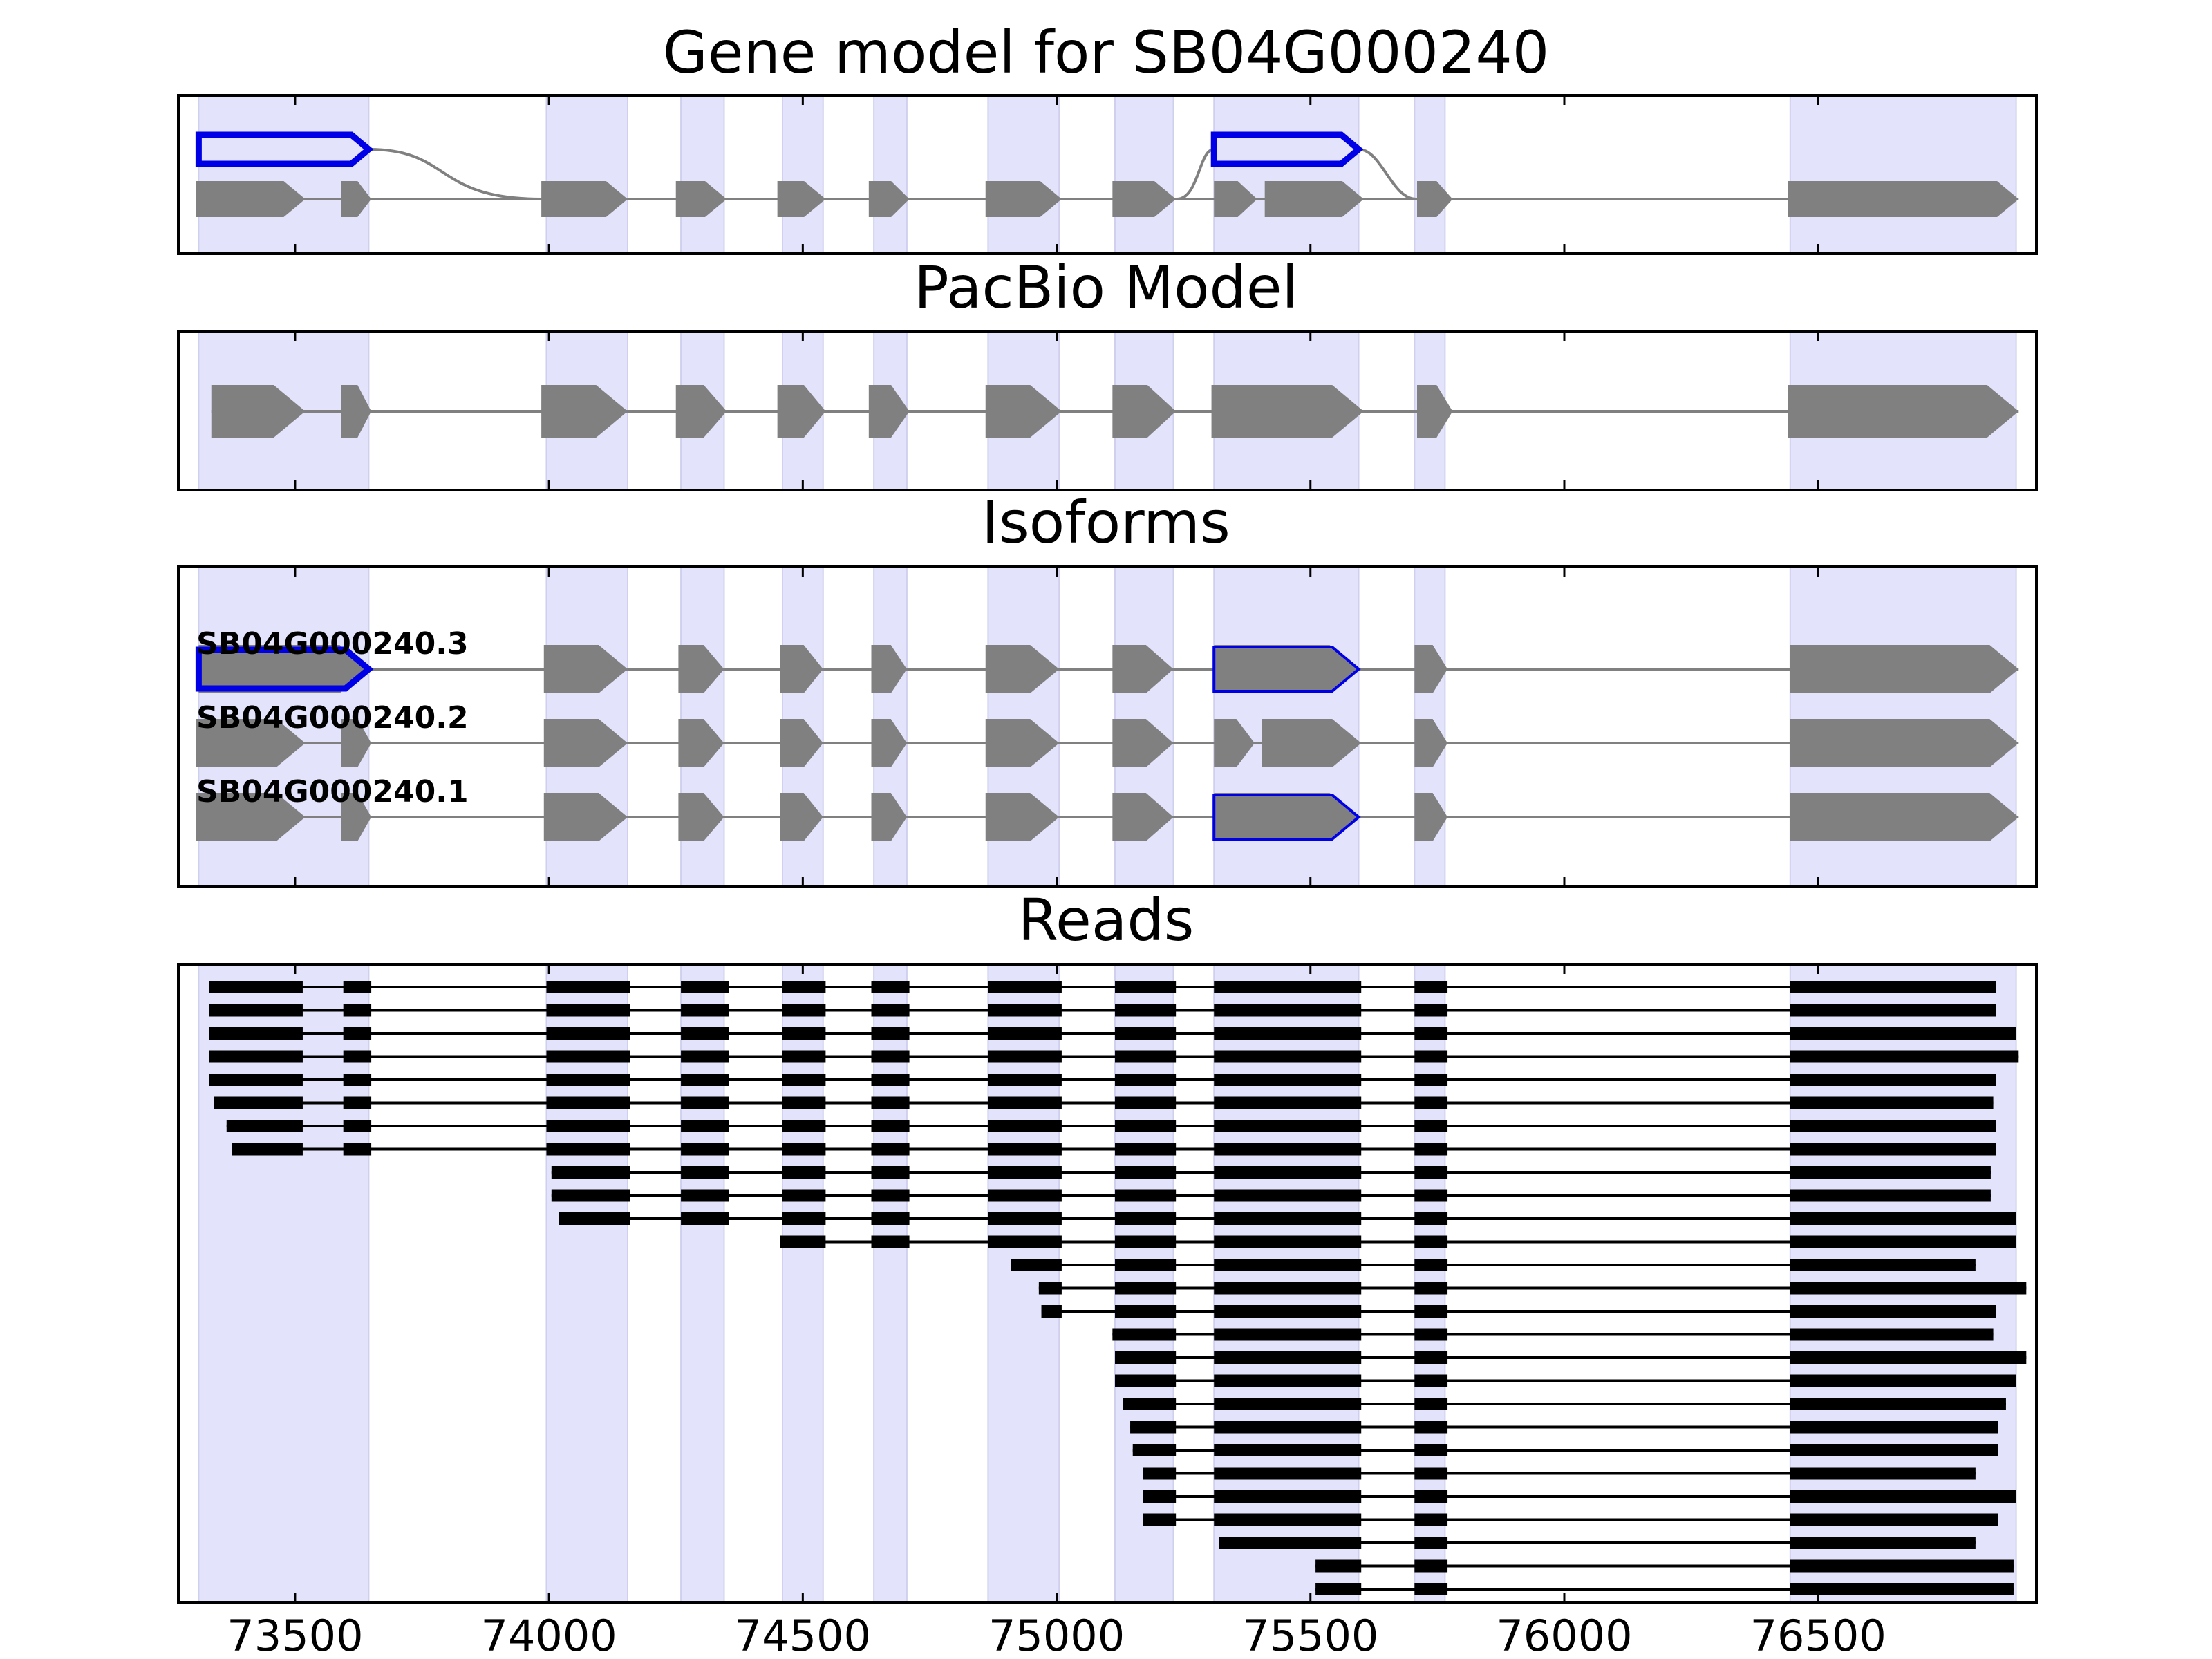  What do you see at coordinates (1310, 1635) in the screenshot?
I see `x-tick-label: 75500` at bounding box center [1310, 1635].